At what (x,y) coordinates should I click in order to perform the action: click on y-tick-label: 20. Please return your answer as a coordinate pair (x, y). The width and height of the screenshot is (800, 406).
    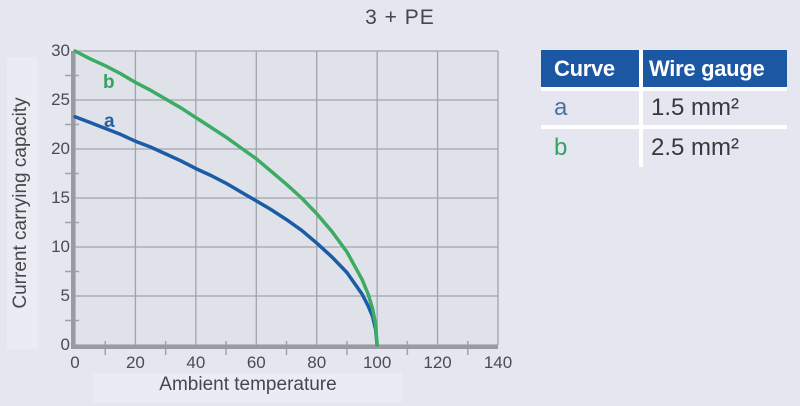
    Looking at the image, I should click on (60, 148).